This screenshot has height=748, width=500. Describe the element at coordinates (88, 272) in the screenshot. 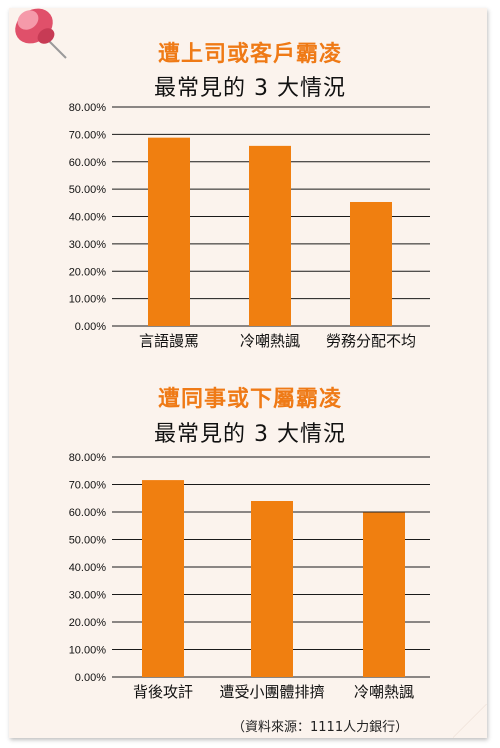

I see `chart-1-y-tick-label: 20.00%` at that location.